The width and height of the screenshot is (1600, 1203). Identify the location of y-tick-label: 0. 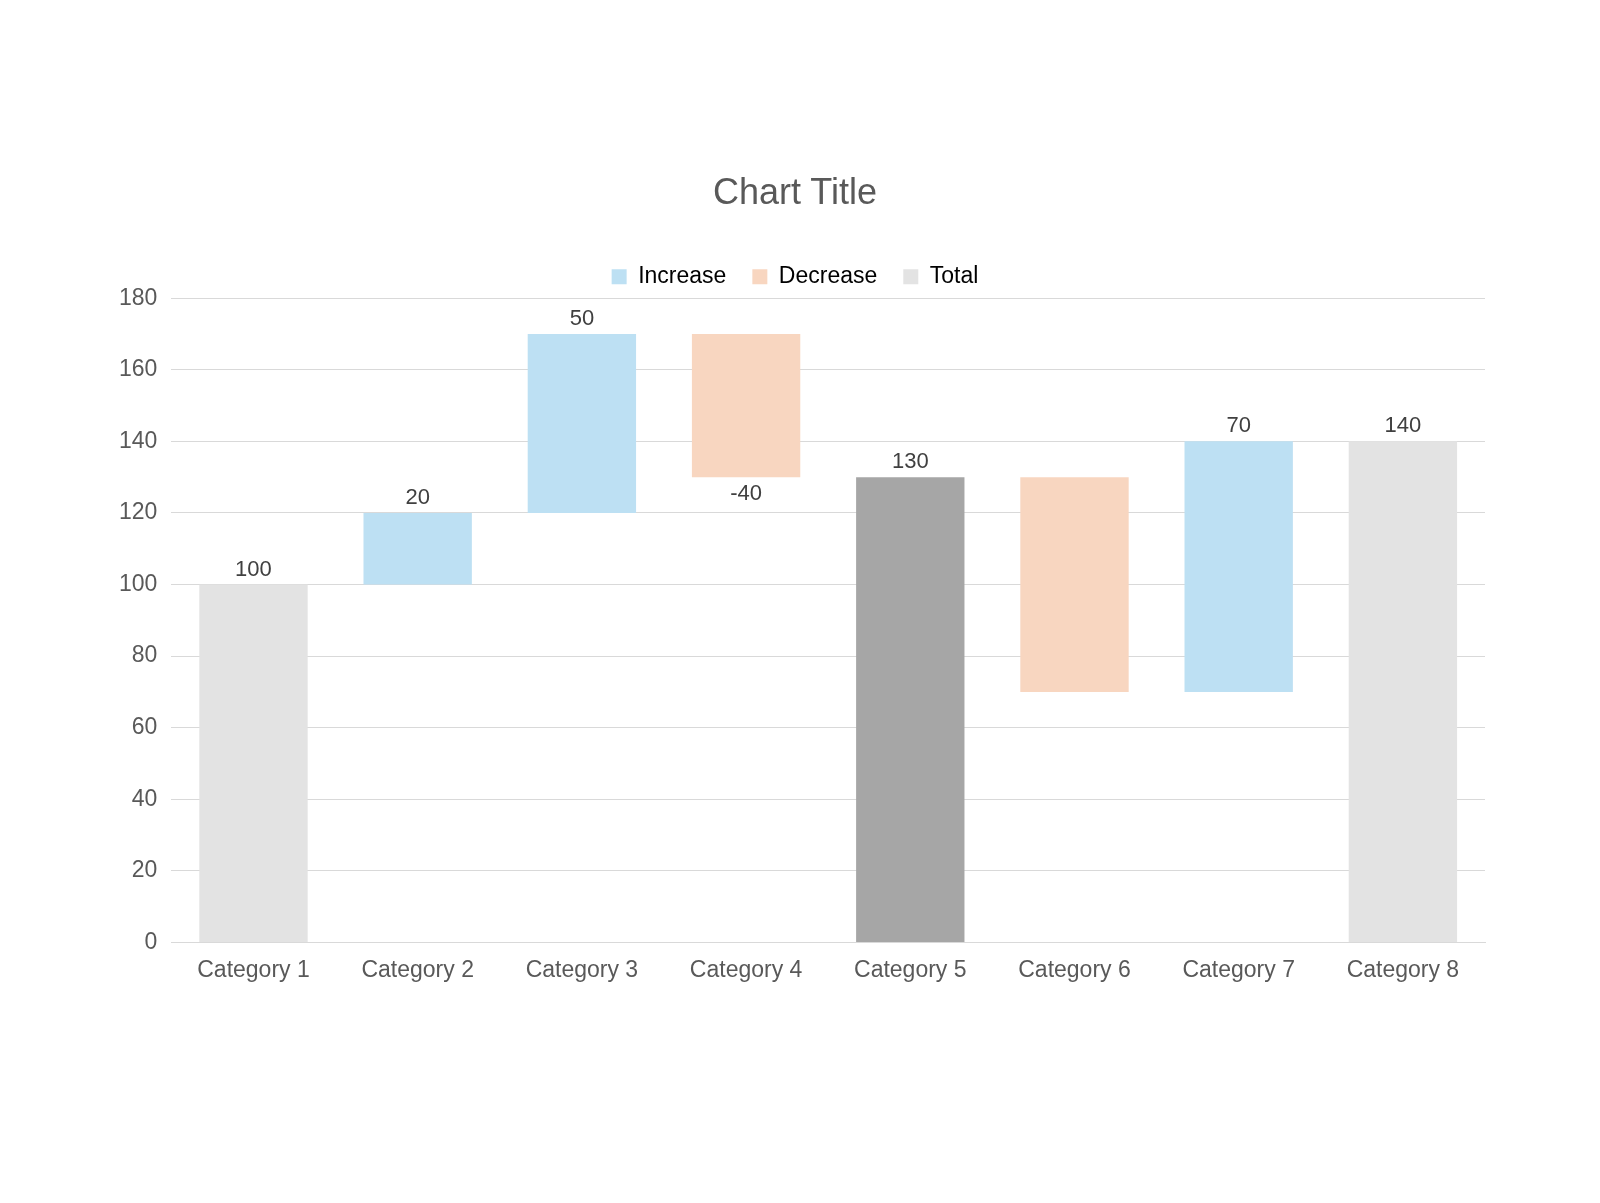
(151, 940).